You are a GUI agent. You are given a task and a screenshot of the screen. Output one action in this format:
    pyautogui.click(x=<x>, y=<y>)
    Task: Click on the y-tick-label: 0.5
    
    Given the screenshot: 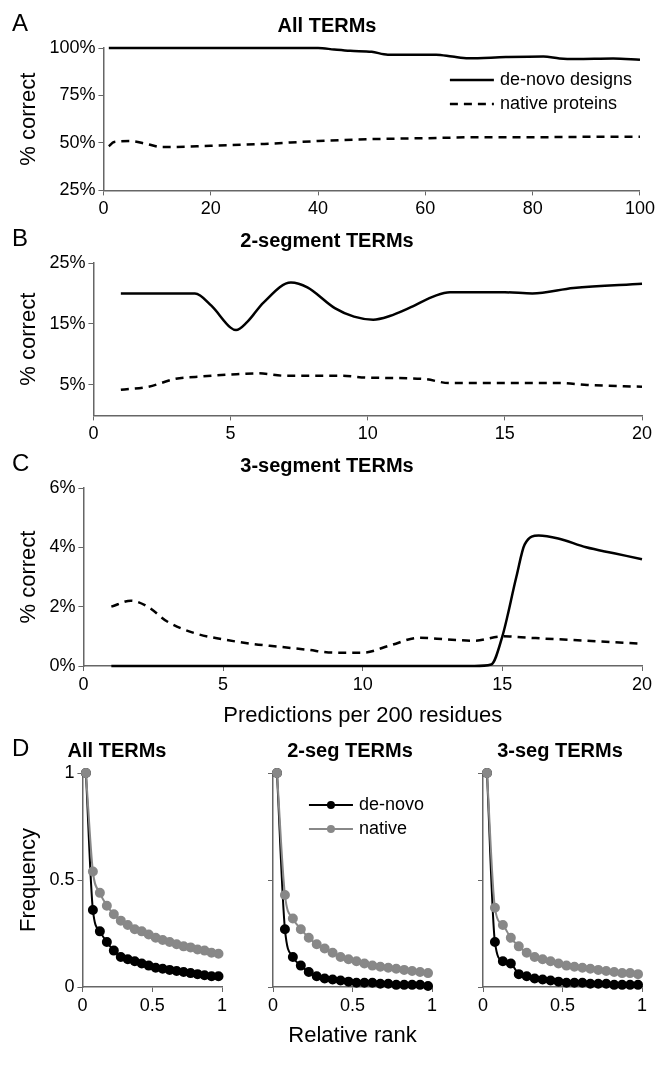 What is the action you would take?
    pyautogui.click(x=62, y=878)
    